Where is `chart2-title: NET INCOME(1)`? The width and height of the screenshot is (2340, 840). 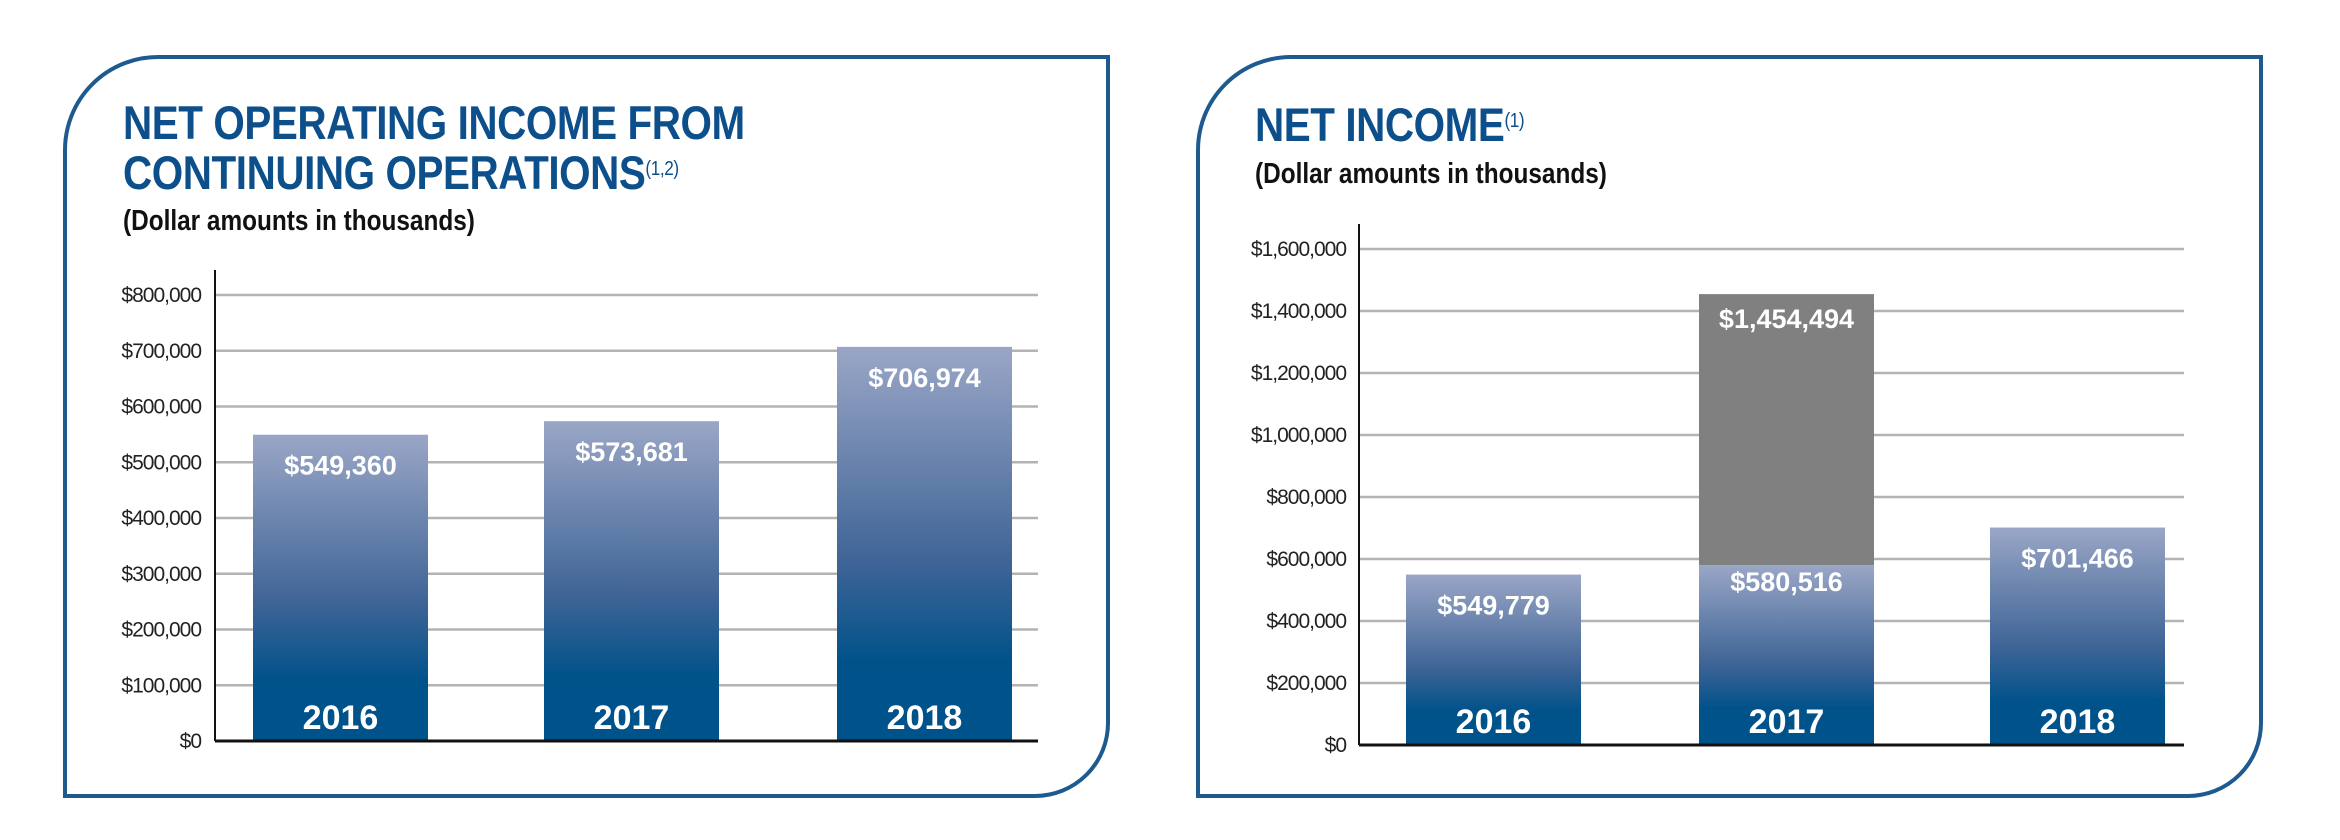 chart2-title: NET INCOME(1) is located at coordinates (1390, 124).